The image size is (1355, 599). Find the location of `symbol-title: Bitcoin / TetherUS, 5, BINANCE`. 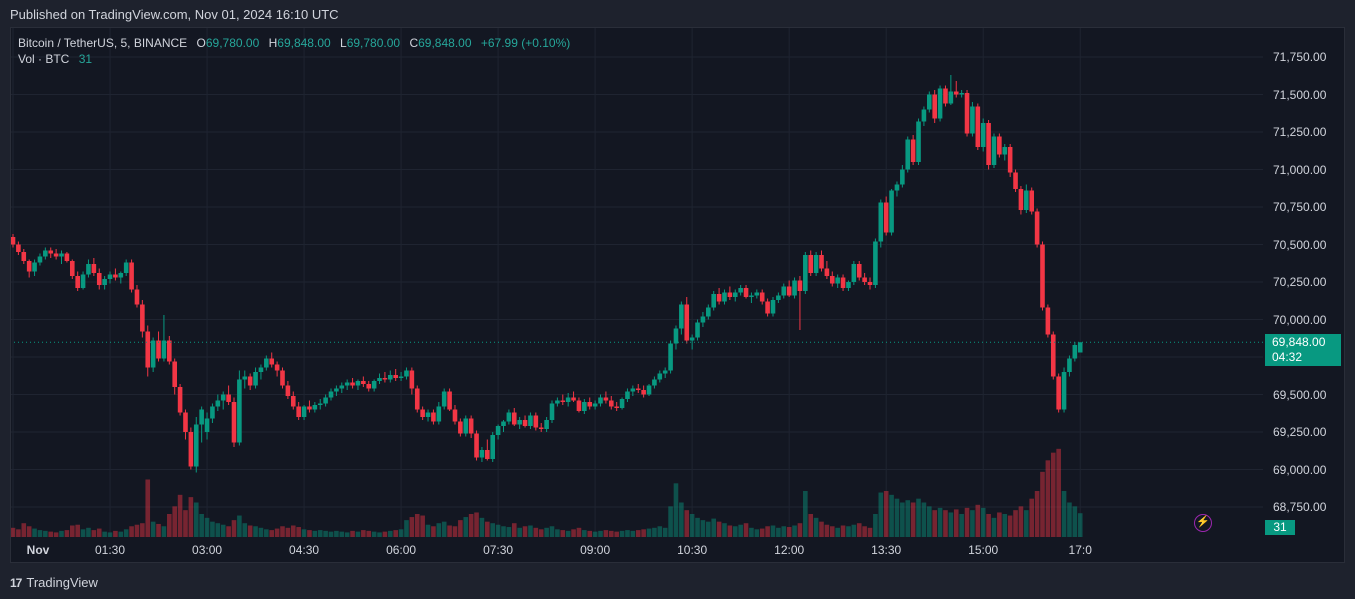

symbol-title: Bitcoin / TetherUS, 5, BINANCE is located at coordinates (103, 43).